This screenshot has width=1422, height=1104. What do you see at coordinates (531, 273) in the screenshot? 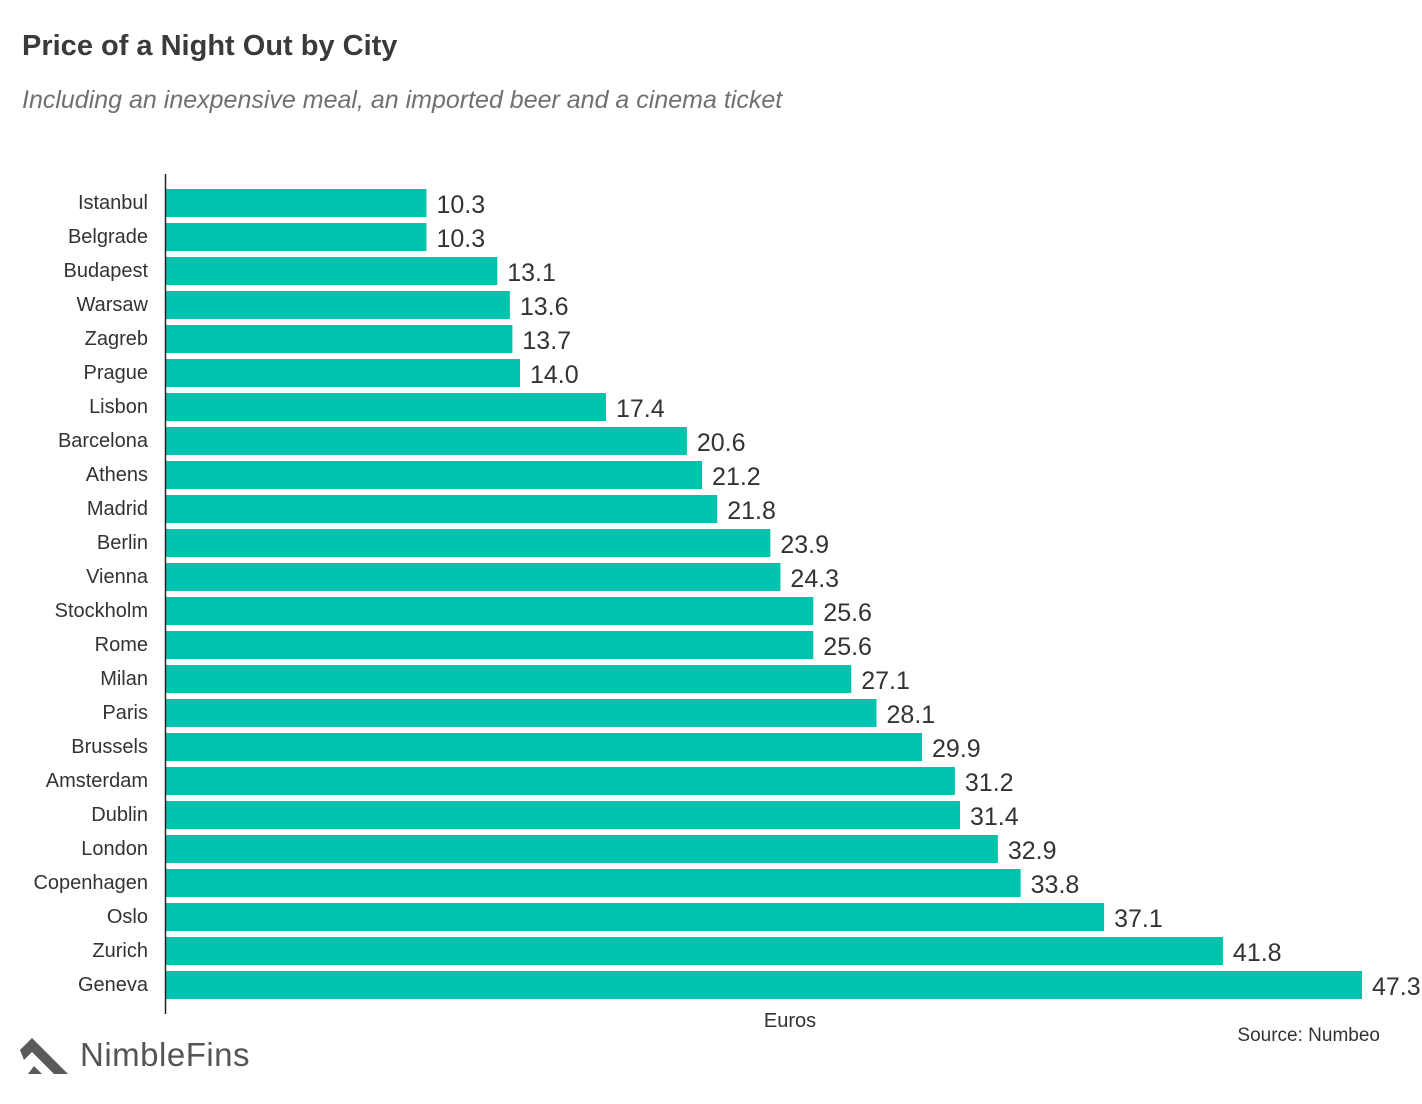
I see `value-label-budapest: 13.1` at bounding box center [531, 273].